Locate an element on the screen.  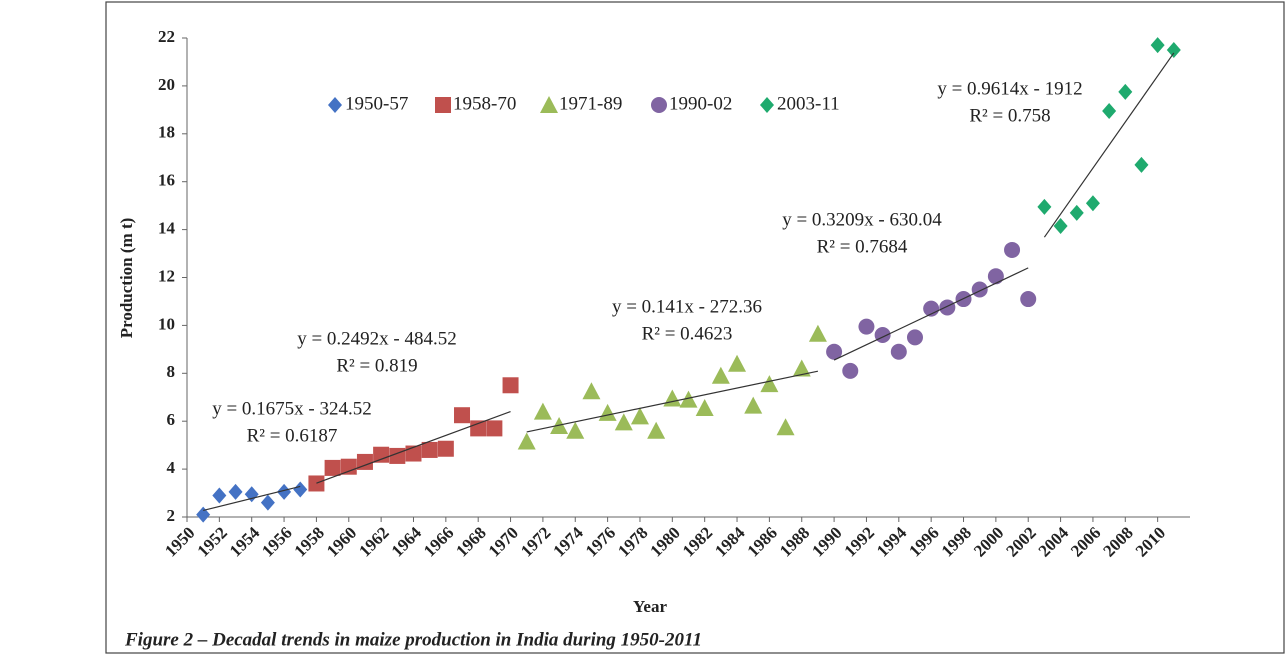
y-axis-title: Production (m t) is located at coordinates (126, 278).